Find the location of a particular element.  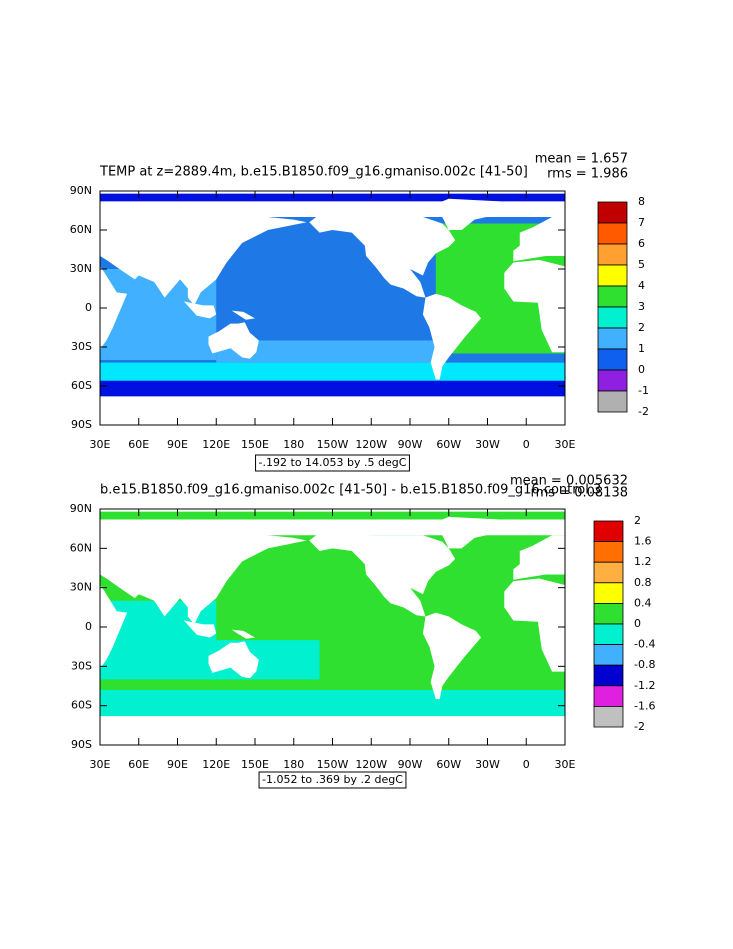

colorbar-label: -1.2 is located at coordinates (644, 685).